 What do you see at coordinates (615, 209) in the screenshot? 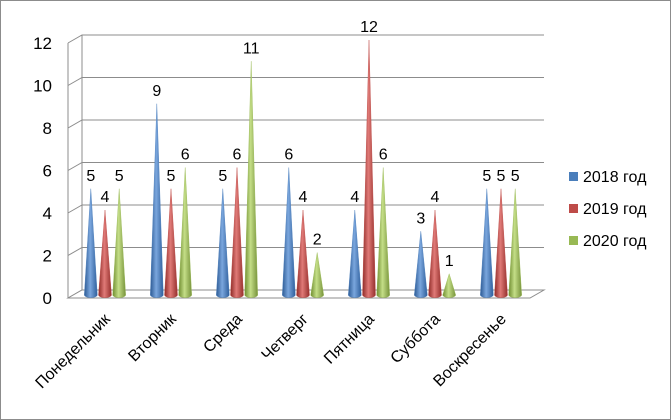
I see `legend-label: 2019 год` at bounding box center [615, 209].